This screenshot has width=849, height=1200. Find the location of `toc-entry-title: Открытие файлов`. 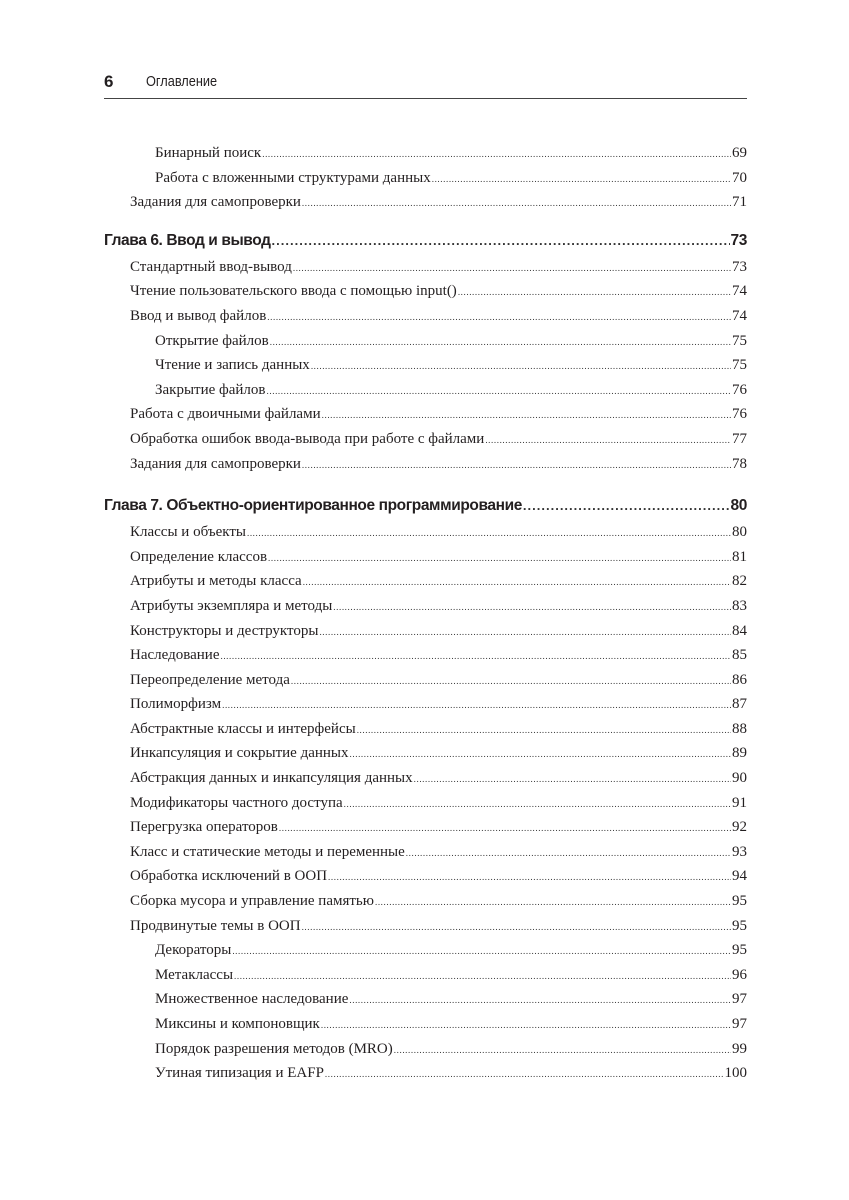

toc-entry-title: Открытие файлов is located at coordinates (212, 340).